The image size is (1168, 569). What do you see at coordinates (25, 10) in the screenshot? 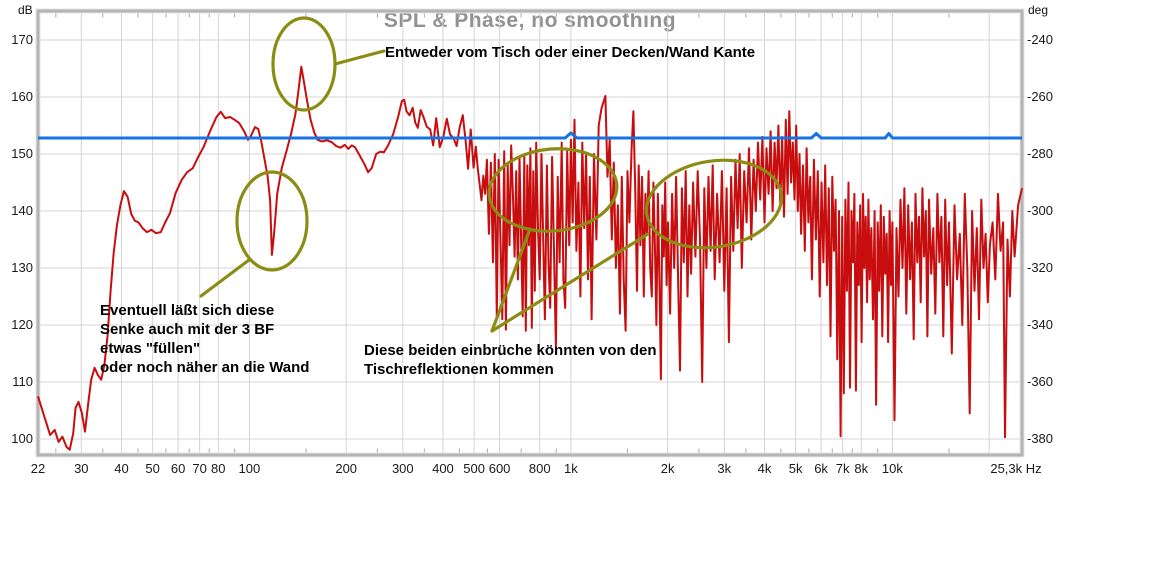
I see `left-axis-unit-label: dB` at bounding box center [25, 10].